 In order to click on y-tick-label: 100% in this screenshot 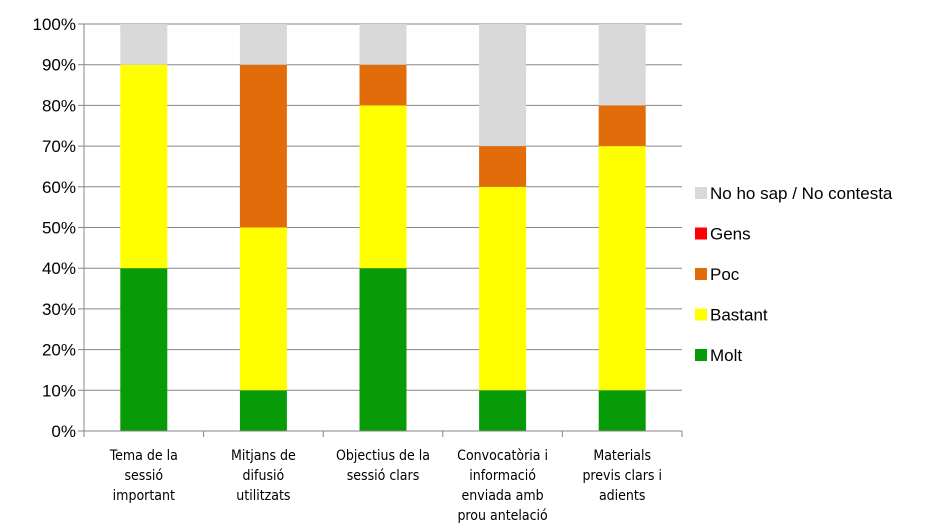, I will do `click(54, 24)`.